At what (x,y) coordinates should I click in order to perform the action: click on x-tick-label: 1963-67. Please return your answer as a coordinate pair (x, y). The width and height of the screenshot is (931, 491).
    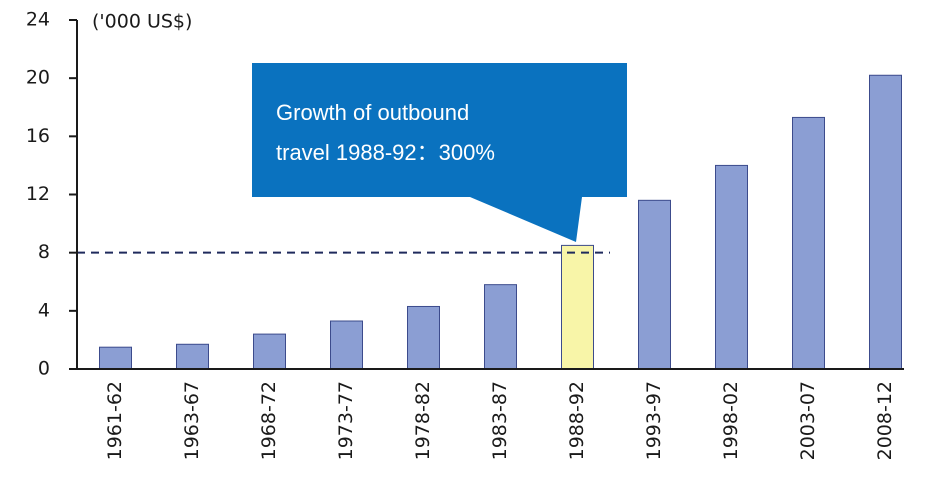
    Looking at the image, I should click on (192, 420).